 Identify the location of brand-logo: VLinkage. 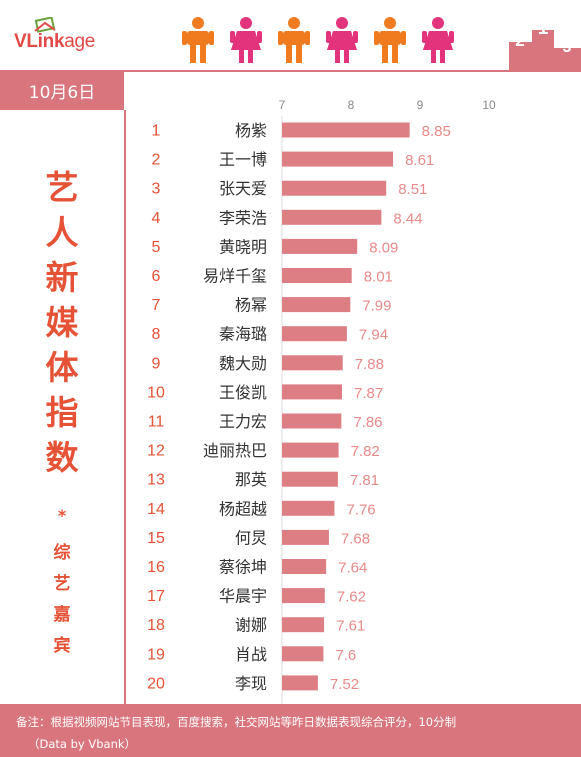
(54, 42).